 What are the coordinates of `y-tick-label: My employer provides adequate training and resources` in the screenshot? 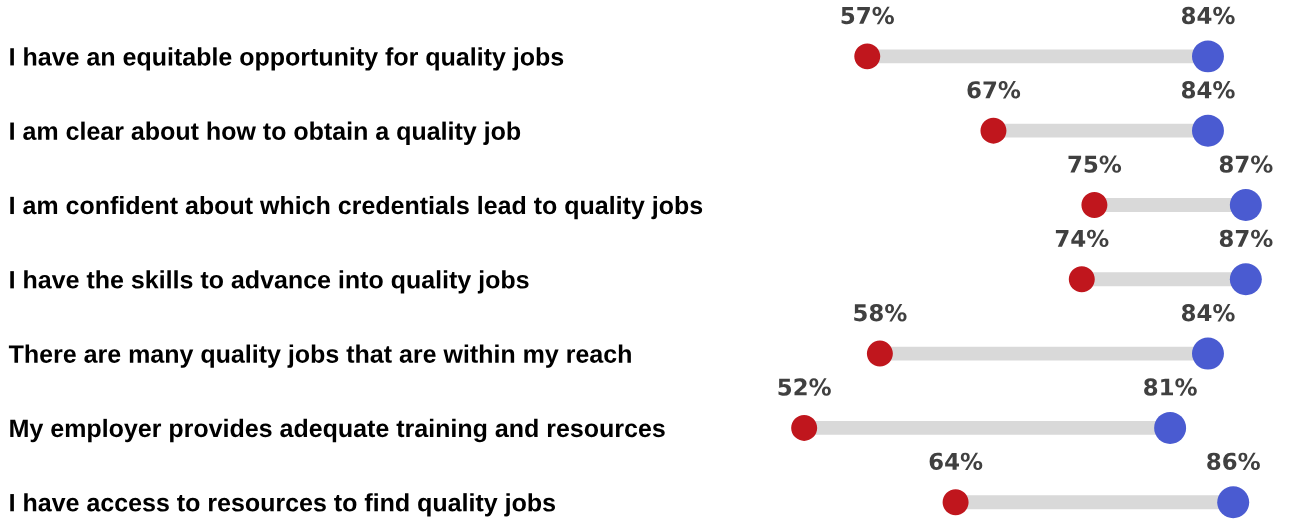 It's located at (337, 430).